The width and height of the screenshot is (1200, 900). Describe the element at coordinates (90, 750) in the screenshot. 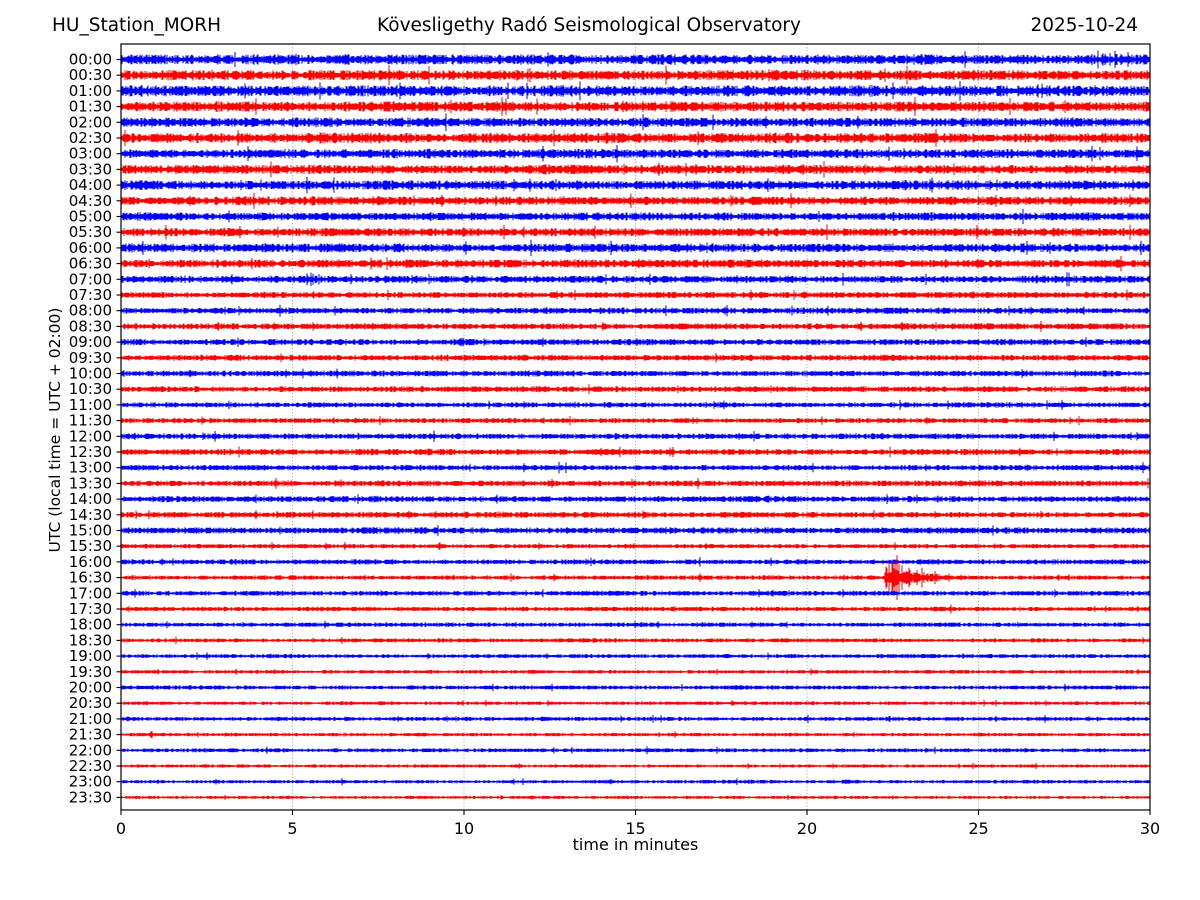

I see `y-tick-label: 22:00` at that location.